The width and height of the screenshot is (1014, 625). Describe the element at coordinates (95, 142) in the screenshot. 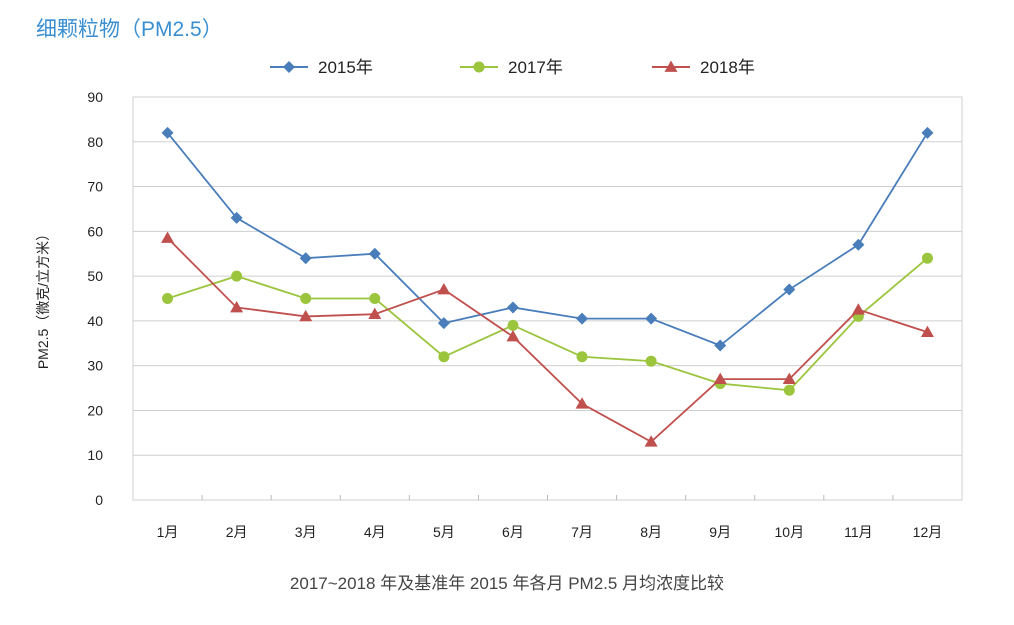

I see `y-tick-label: 80` at that location.